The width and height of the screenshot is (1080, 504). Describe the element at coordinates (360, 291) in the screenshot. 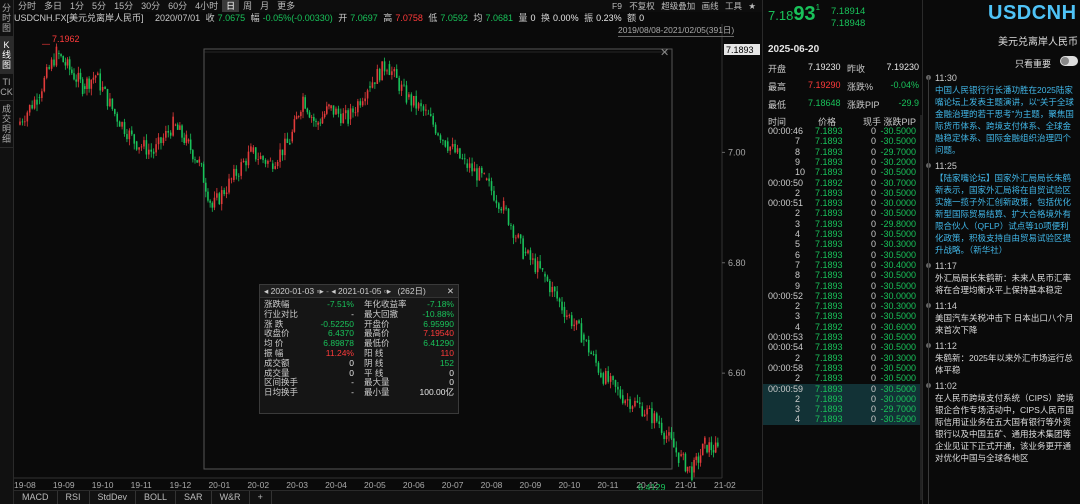

I see `interval-end-date: 2021-01-05` at that location.